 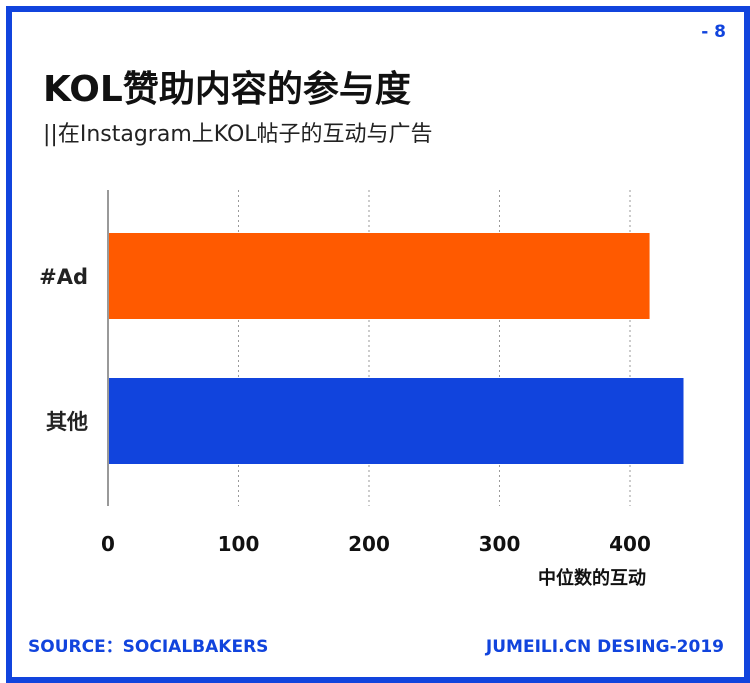 I want to click on tick-label-300: 300, so click(x=500, y=544).